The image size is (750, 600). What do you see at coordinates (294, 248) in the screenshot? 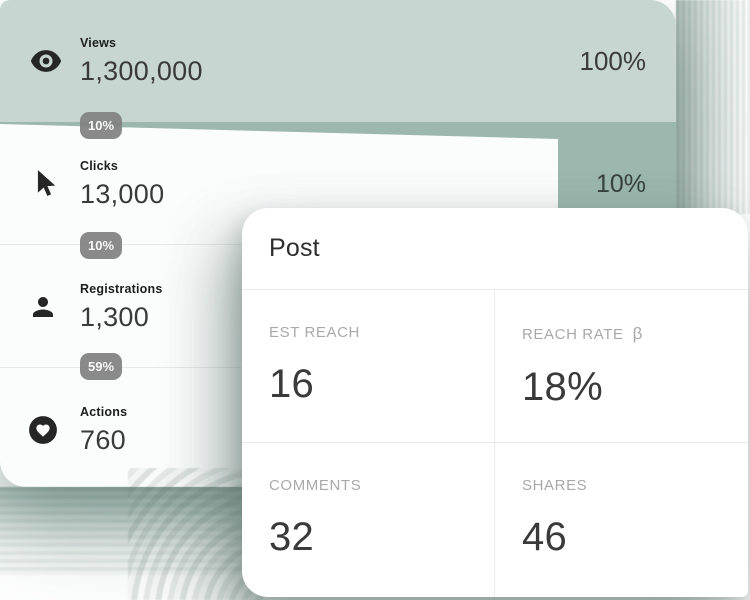
I see `post-card-title: Post` at bounding box center [294, 248].